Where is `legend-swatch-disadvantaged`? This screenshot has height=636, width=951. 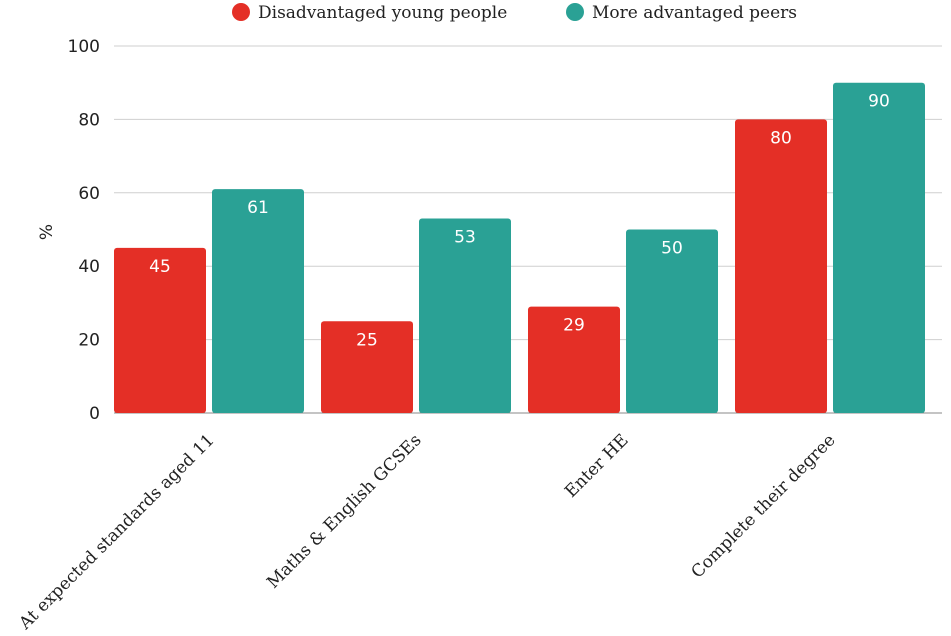
legend-swatch-disadvantaged is located at coordinates (241, 12).